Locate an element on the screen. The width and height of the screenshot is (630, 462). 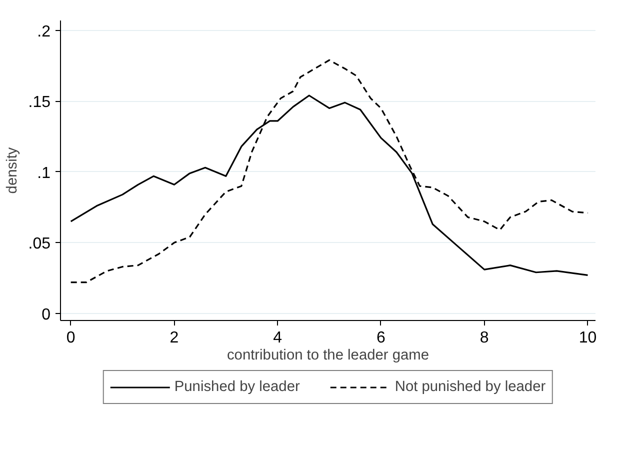
y-tick-label: .1 is located at coordinates (44, 173).